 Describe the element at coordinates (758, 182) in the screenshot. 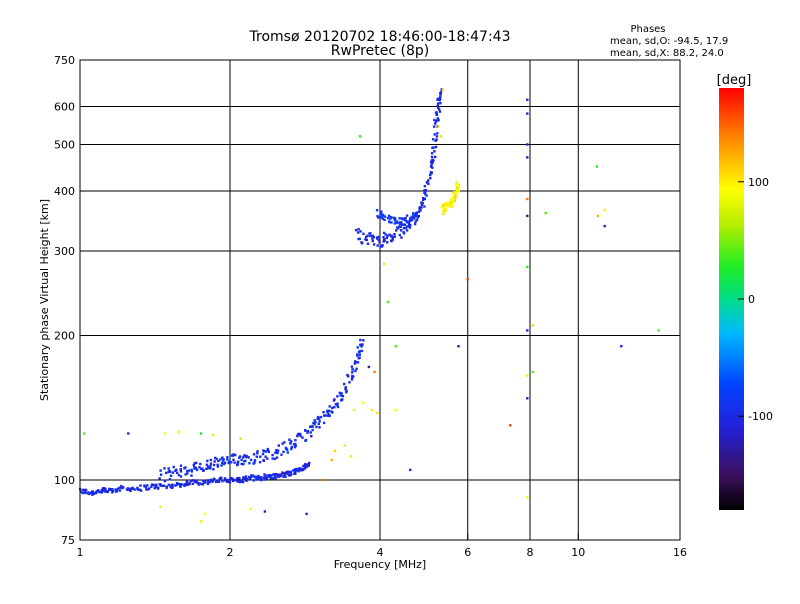

I see `colorbar-tick-label: 100` at that location.